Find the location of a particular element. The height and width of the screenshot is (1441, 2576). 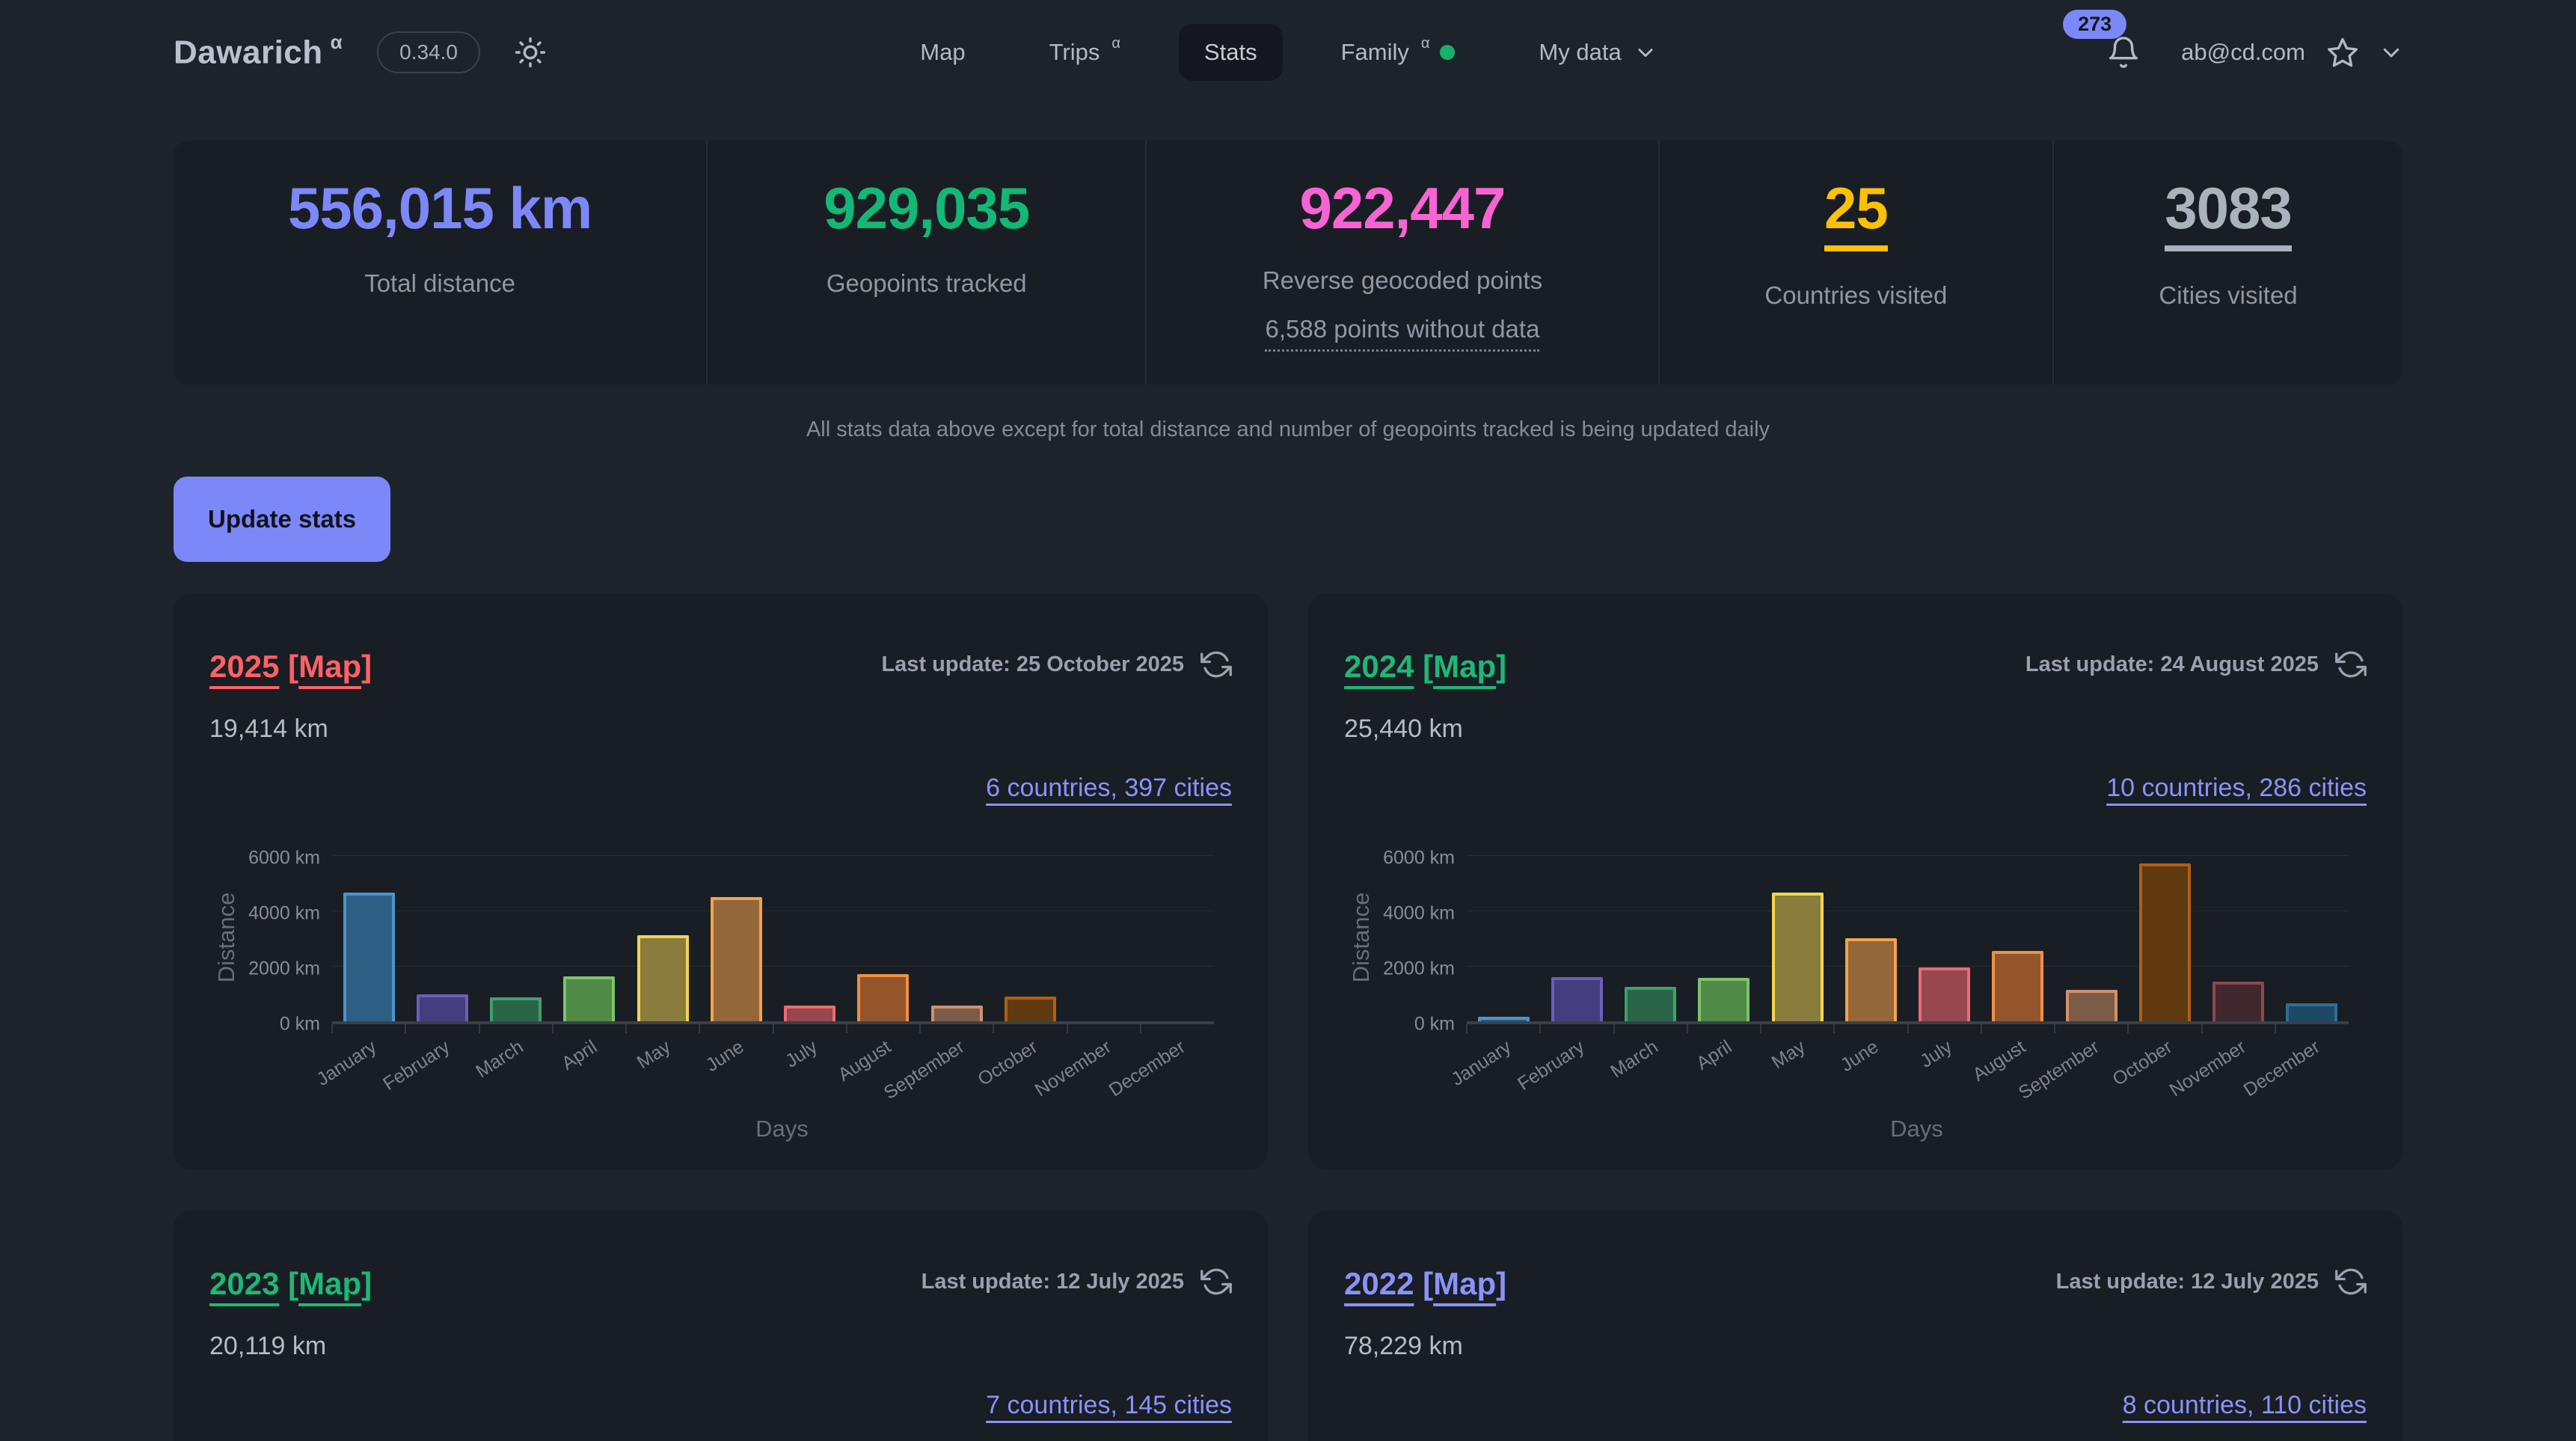

user-menu-group: 273 ab@cd.com is located at coordinates (2140, 40).